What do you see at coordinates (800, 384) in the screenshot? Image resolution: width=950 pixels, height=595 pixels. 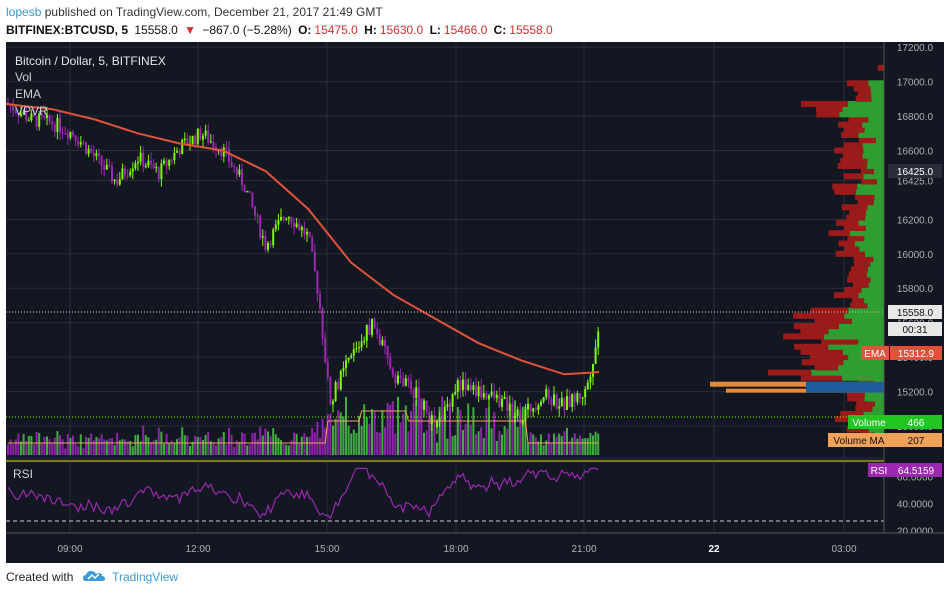 I see `vpvr-poc-bar` at bounding box center [800, 384].